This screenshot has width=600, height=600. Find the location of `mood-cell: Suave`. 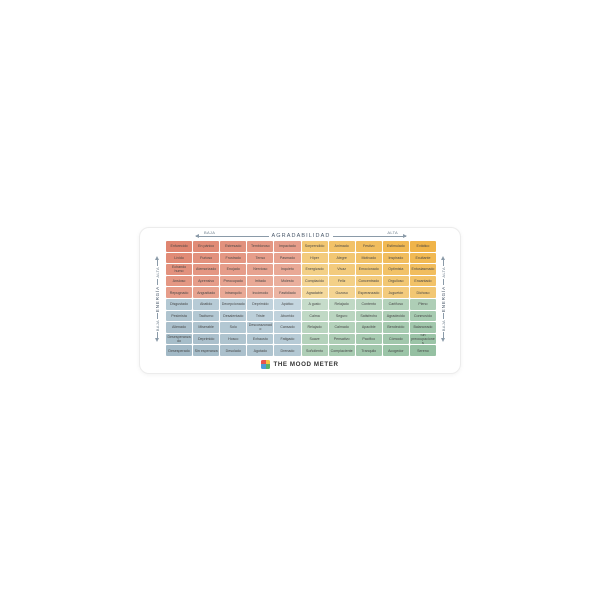

mood-cell: Suave is located at coordinates (314, 339).